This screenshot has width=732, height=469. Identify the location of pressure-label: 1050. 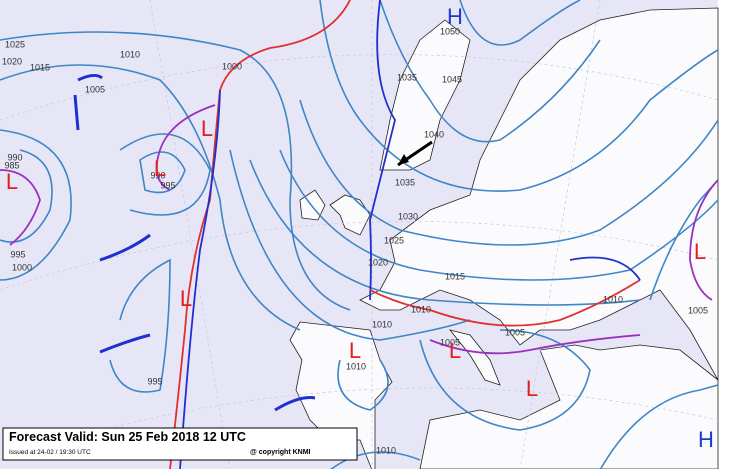
(450, 31).